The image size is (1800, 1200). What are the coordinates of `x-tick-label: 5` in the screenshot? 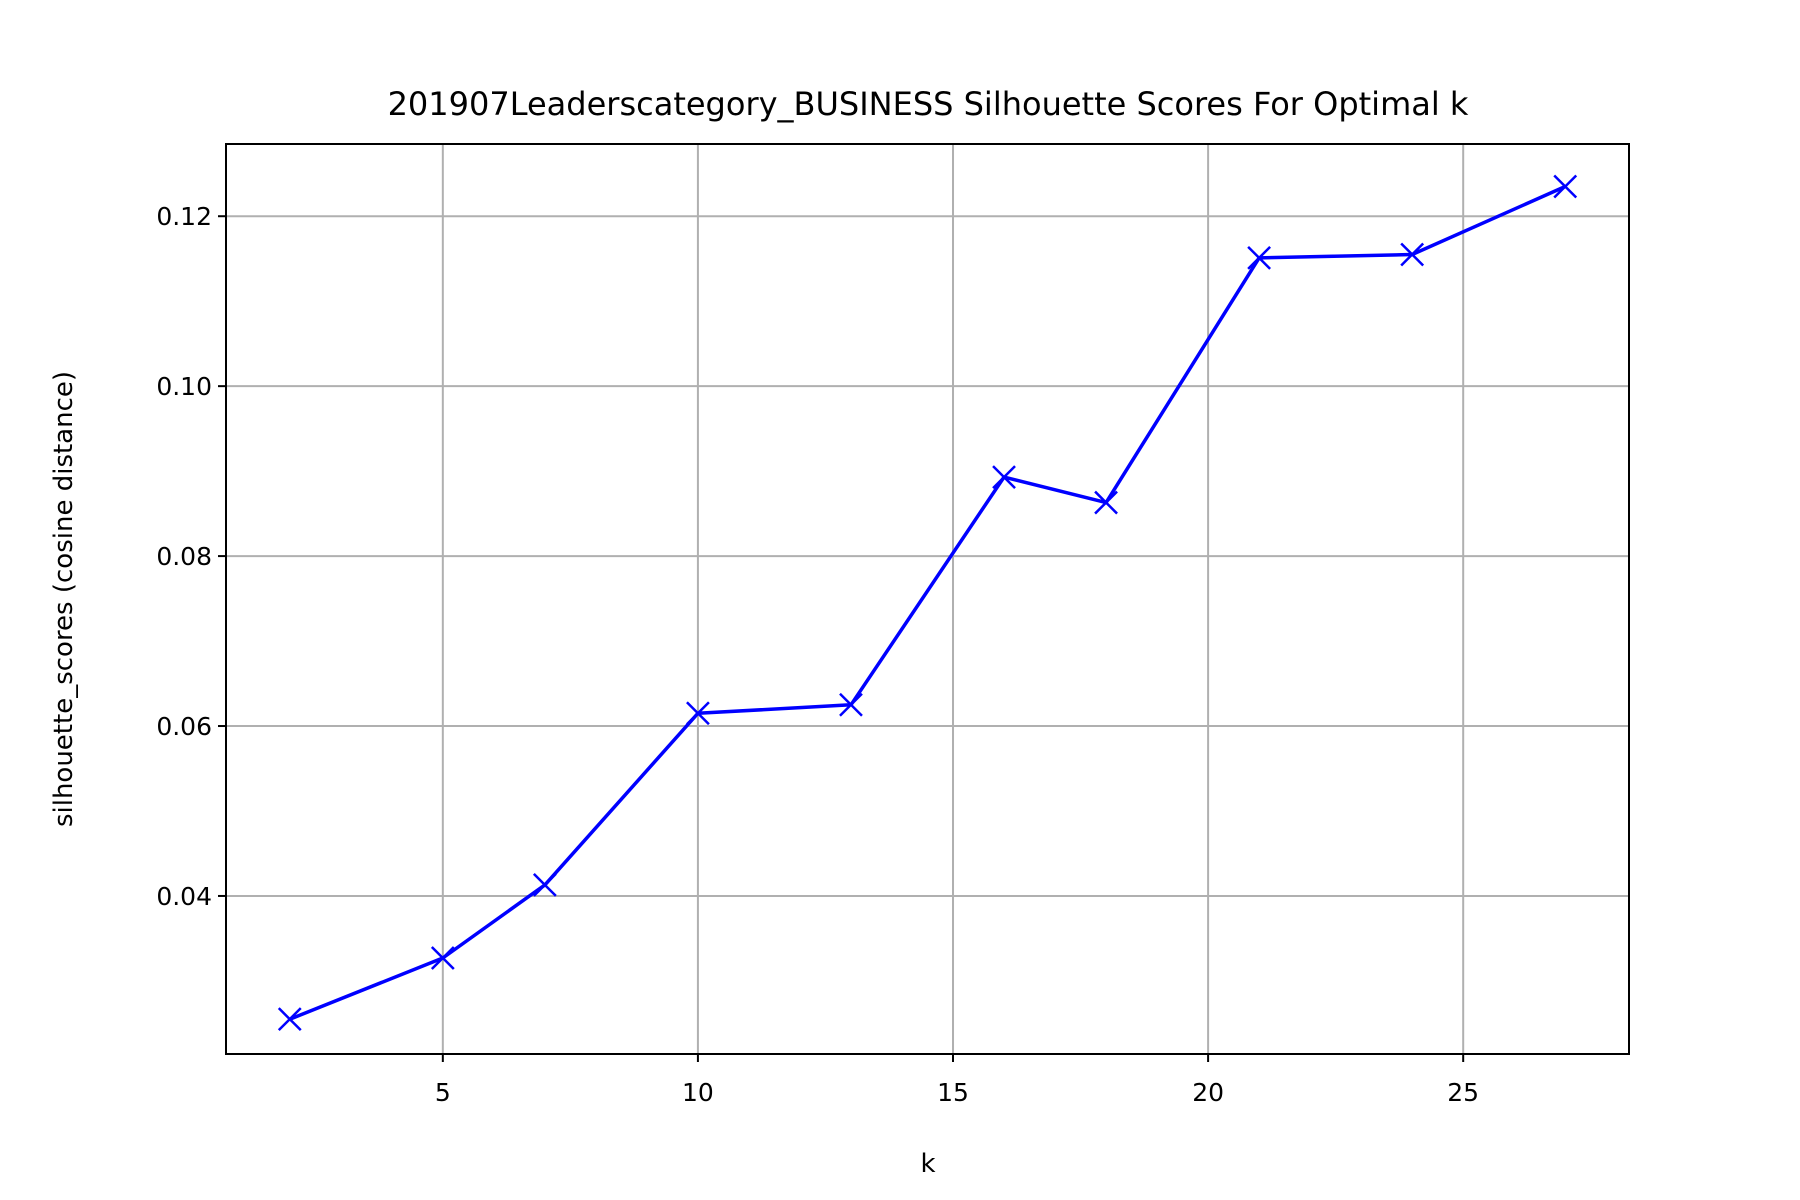 It's located at (443, 1092).